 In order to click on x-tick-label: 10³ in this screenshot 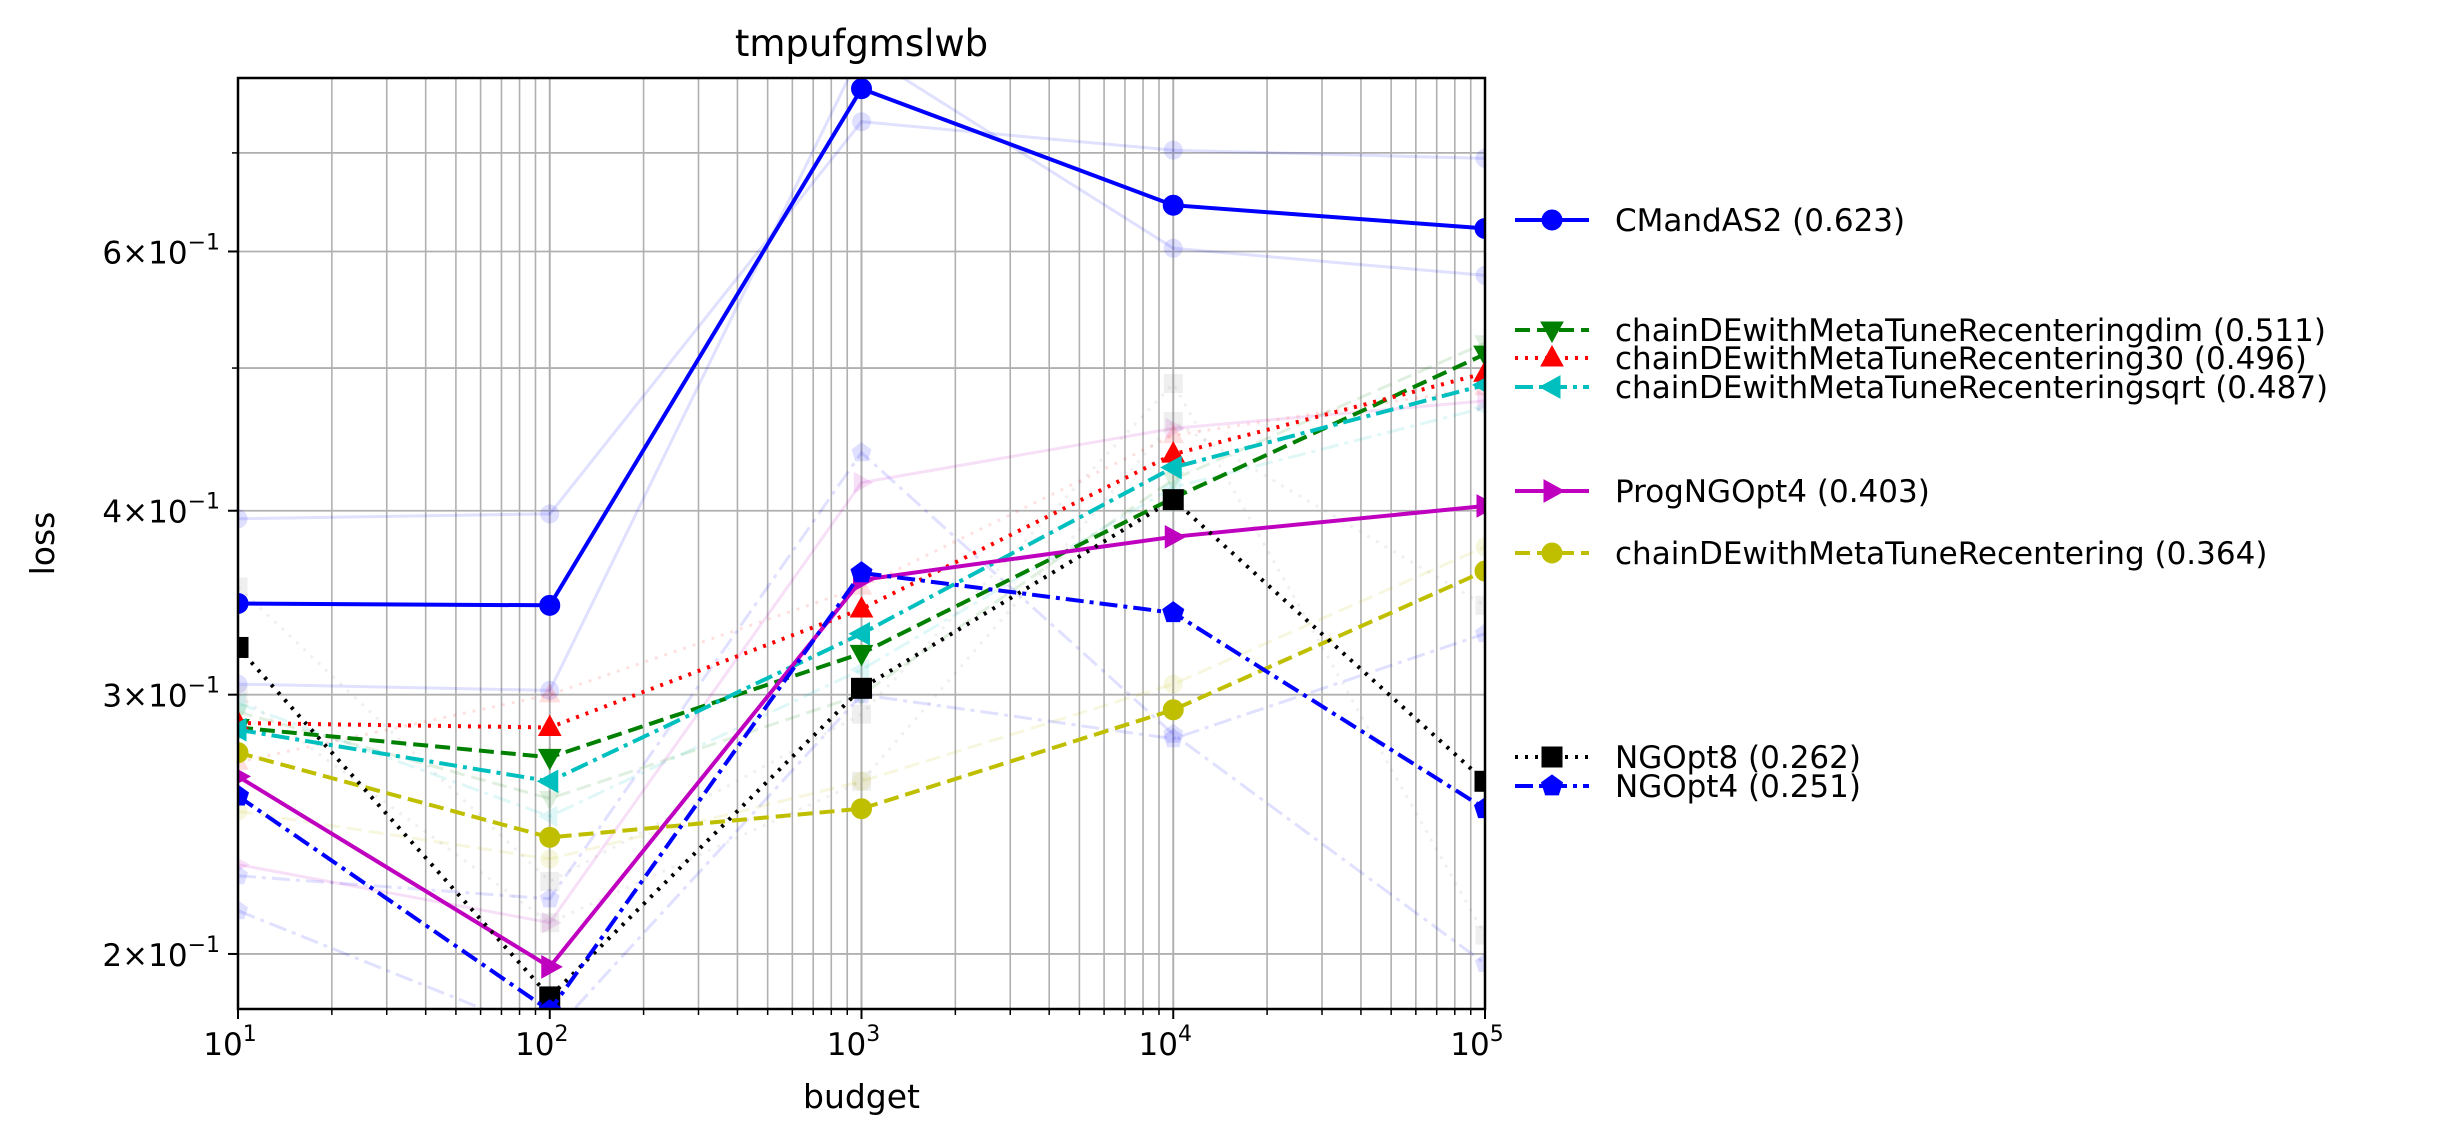, I will do `click(853, 1042)`.